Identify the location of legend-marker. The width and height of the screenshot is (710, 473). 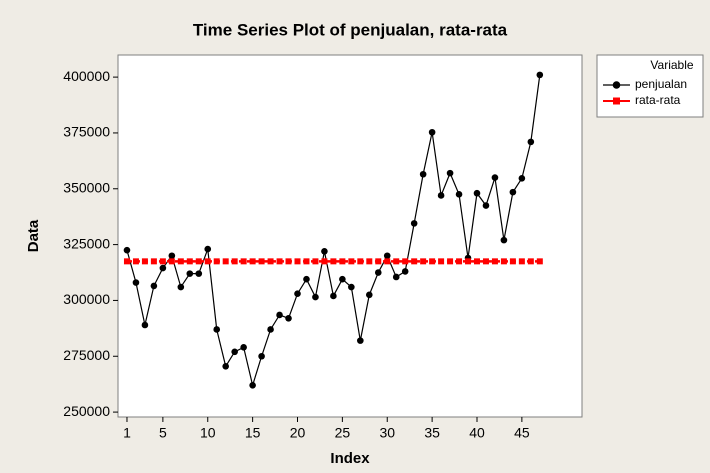
(616, 85).